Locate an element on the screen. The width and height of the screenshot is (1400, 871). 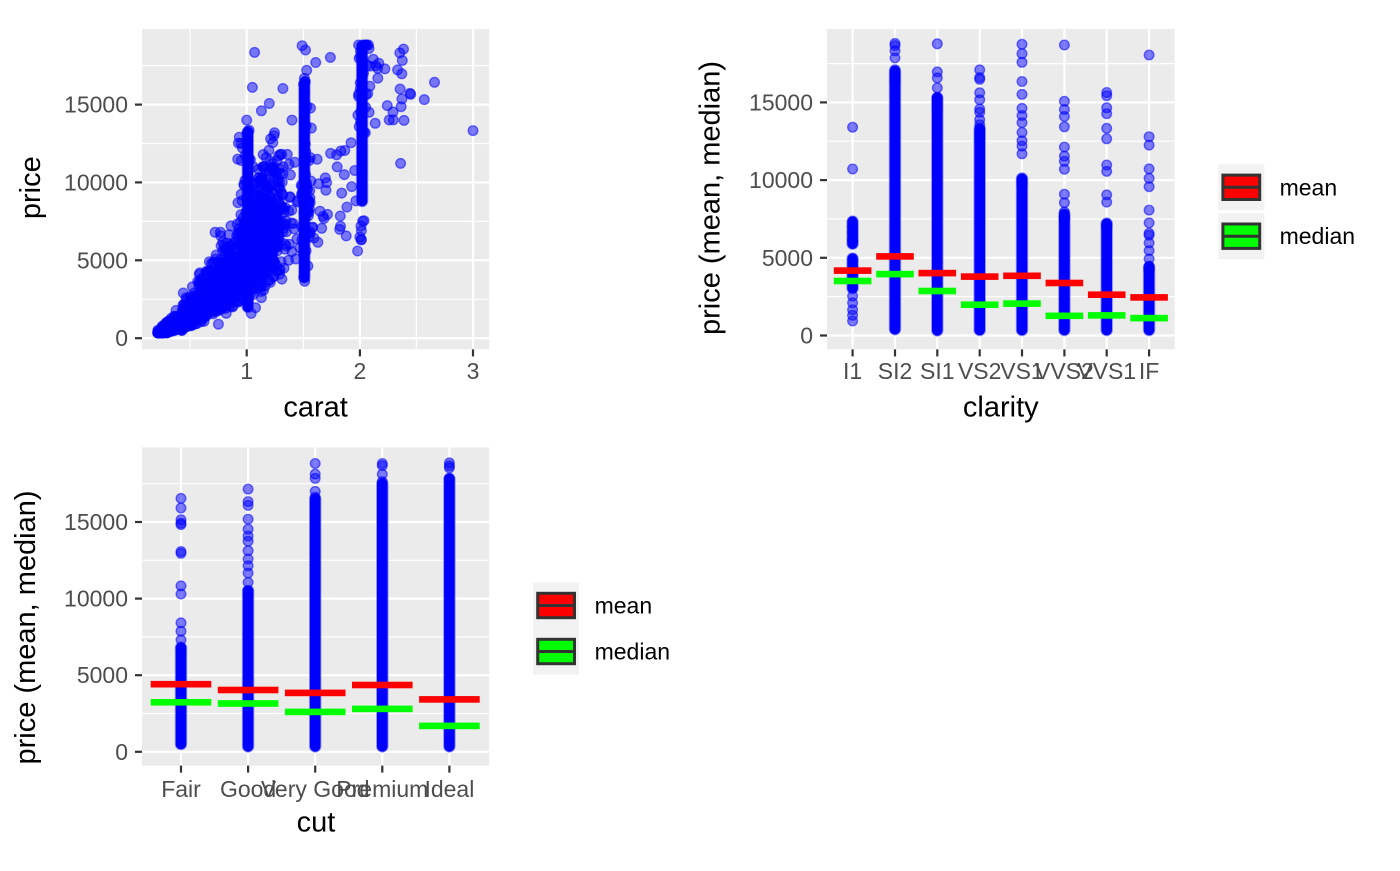
svg-text: VVS2 is located at coordinates (1064, 371).